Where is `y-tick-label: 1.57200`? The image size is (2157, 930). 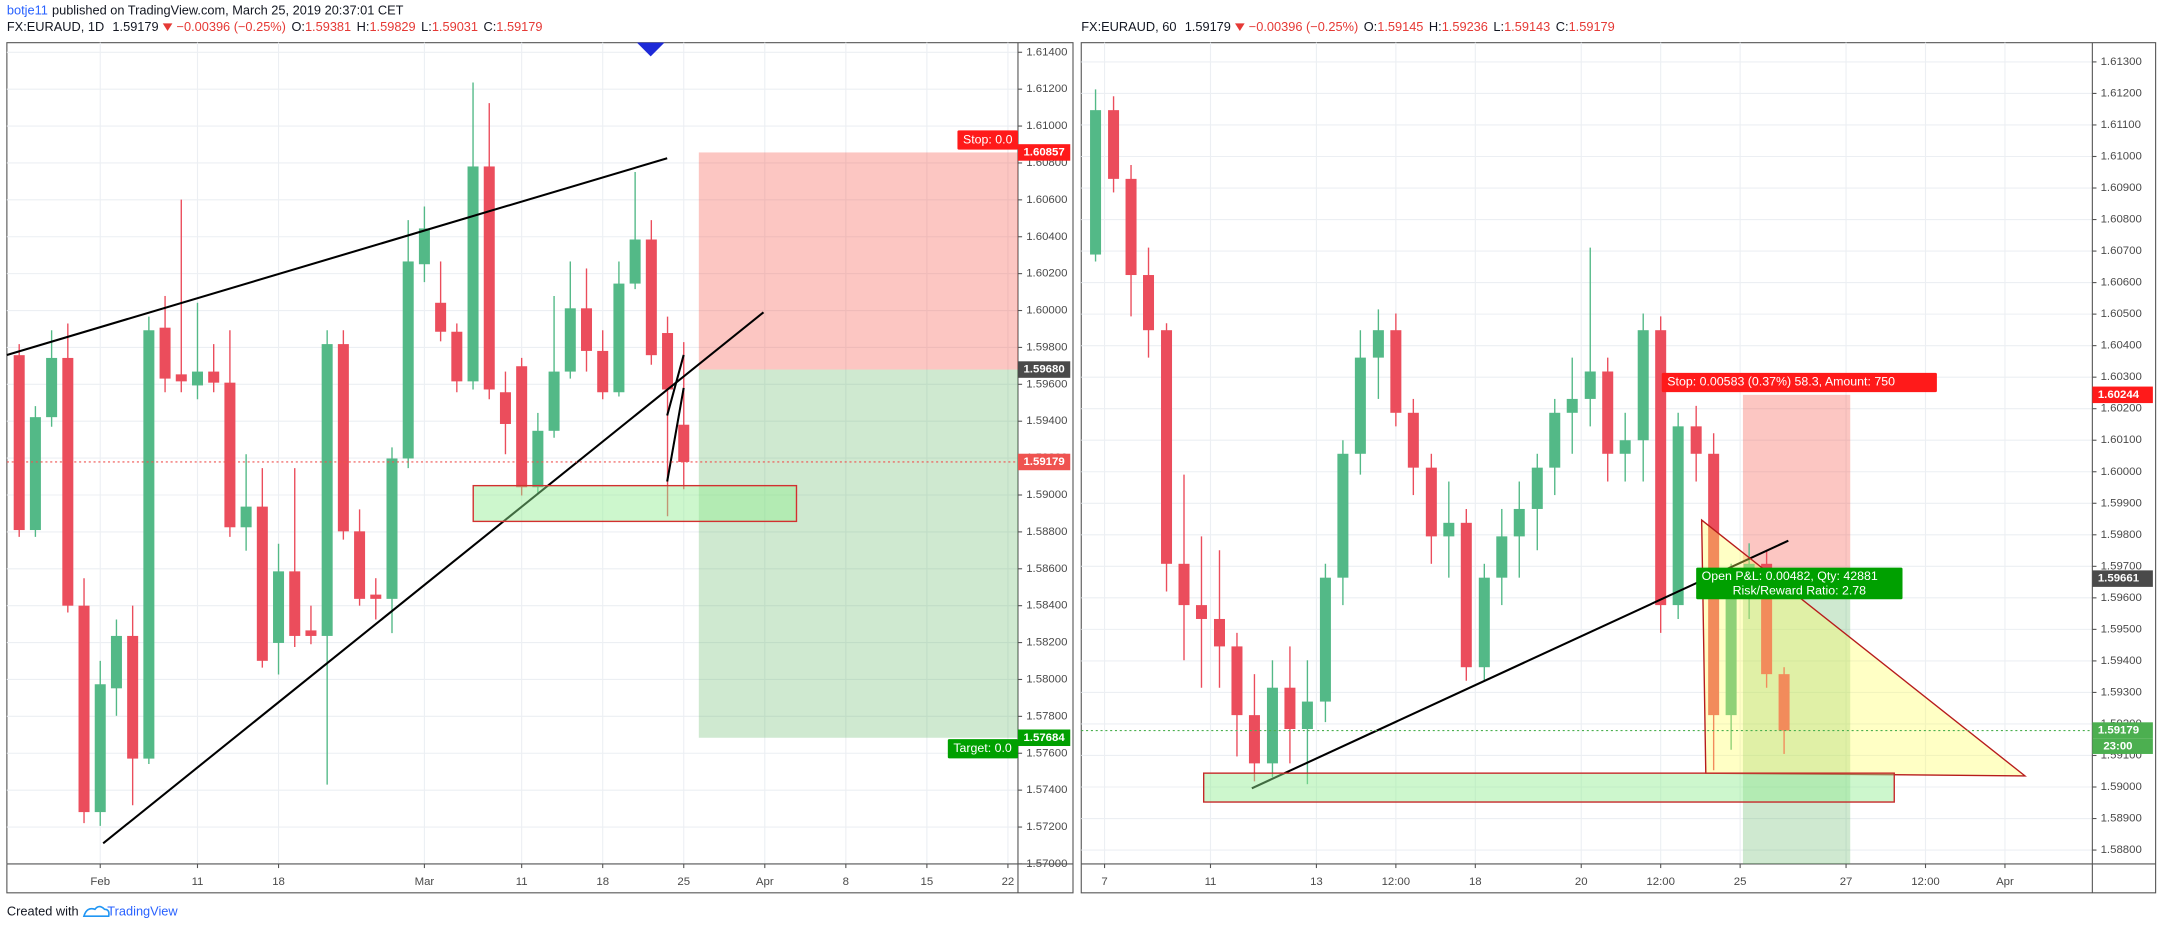 y-tick-label: 1.57200 is located at coordinates (1046, 827).